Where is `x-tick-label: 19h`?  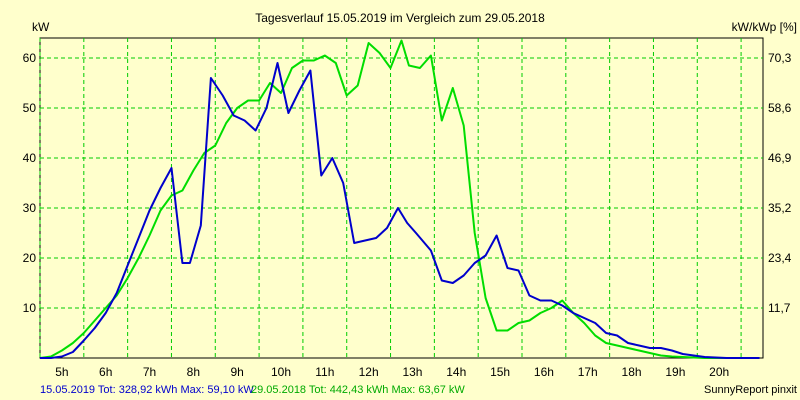 x-tick-label: 19h is located at coordinates (675, 372).